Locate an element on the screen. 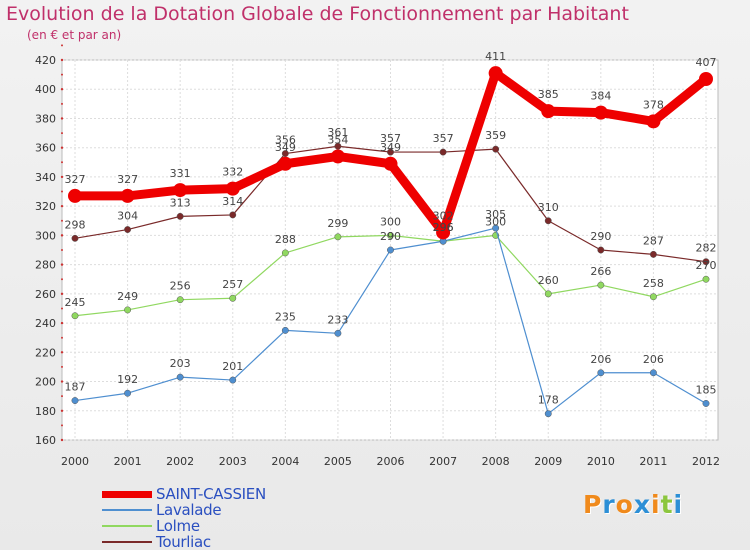 The image size is (750, 551). data-label: 185 is located at coordinates (706, 389).